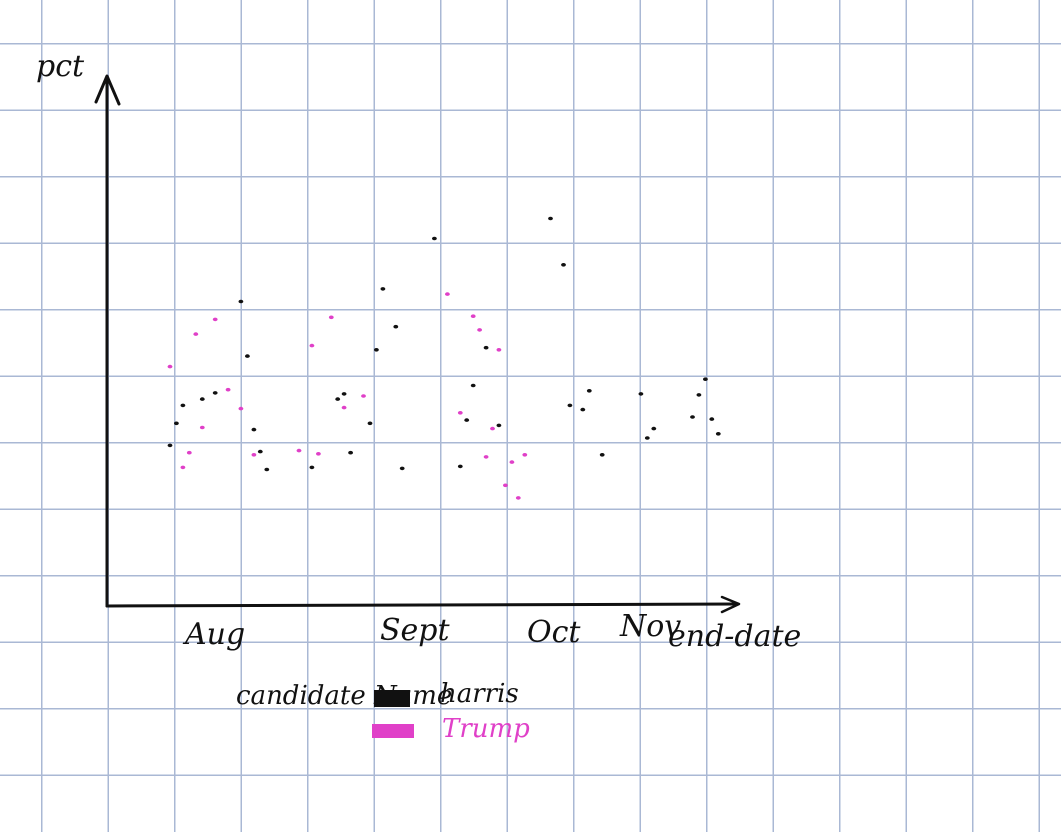 Image resolution: width=1061 pixels, height=832 pixels. Describe the element at coordinates (392, 698) in the screenshot. I see `legend-swatch-harris` at that location.